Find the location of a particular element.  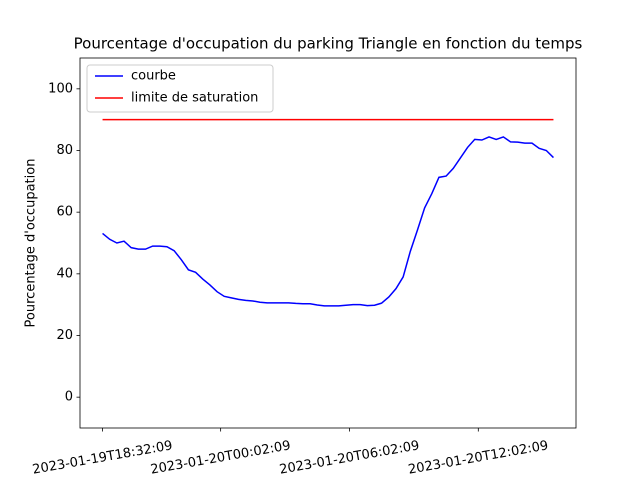

y-tick-label: 100 is located at coordinates (60, 88).